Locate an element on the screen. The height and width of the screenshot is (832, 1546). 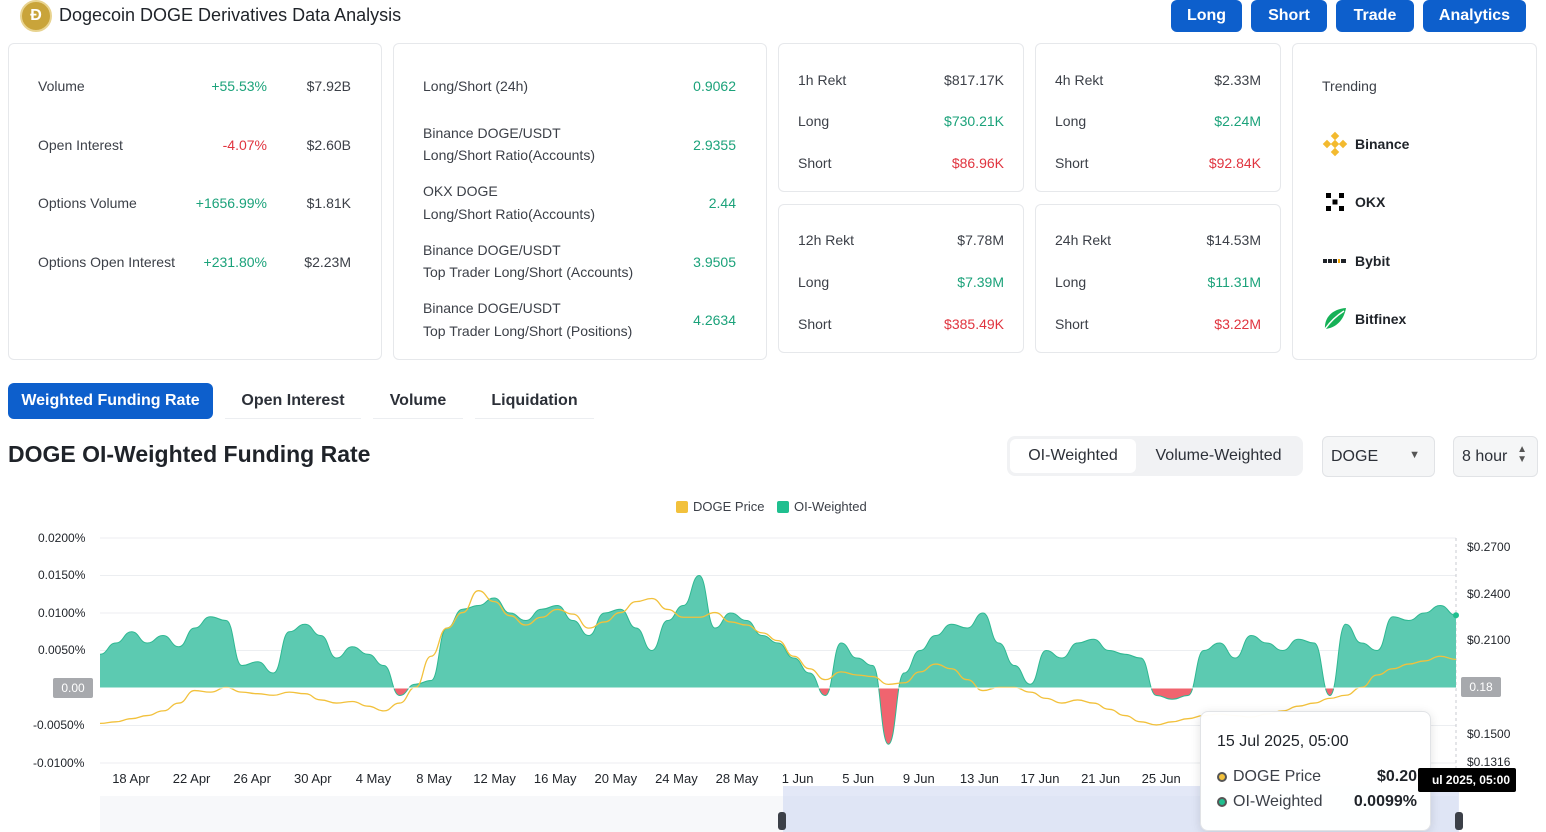
trending-item-bybit: Bybit is located at coordinates (1355, 261).